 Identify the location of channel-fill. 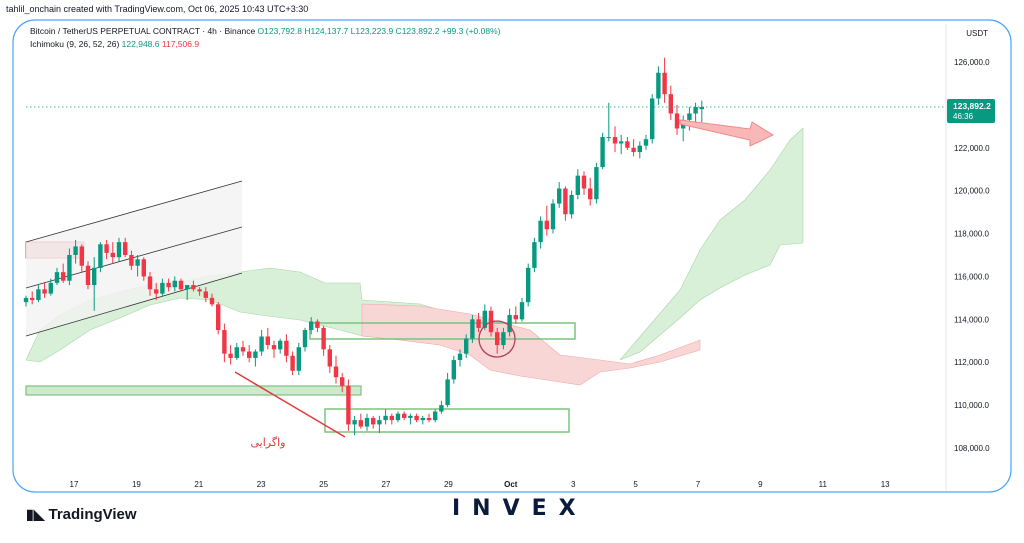
(134, 258).